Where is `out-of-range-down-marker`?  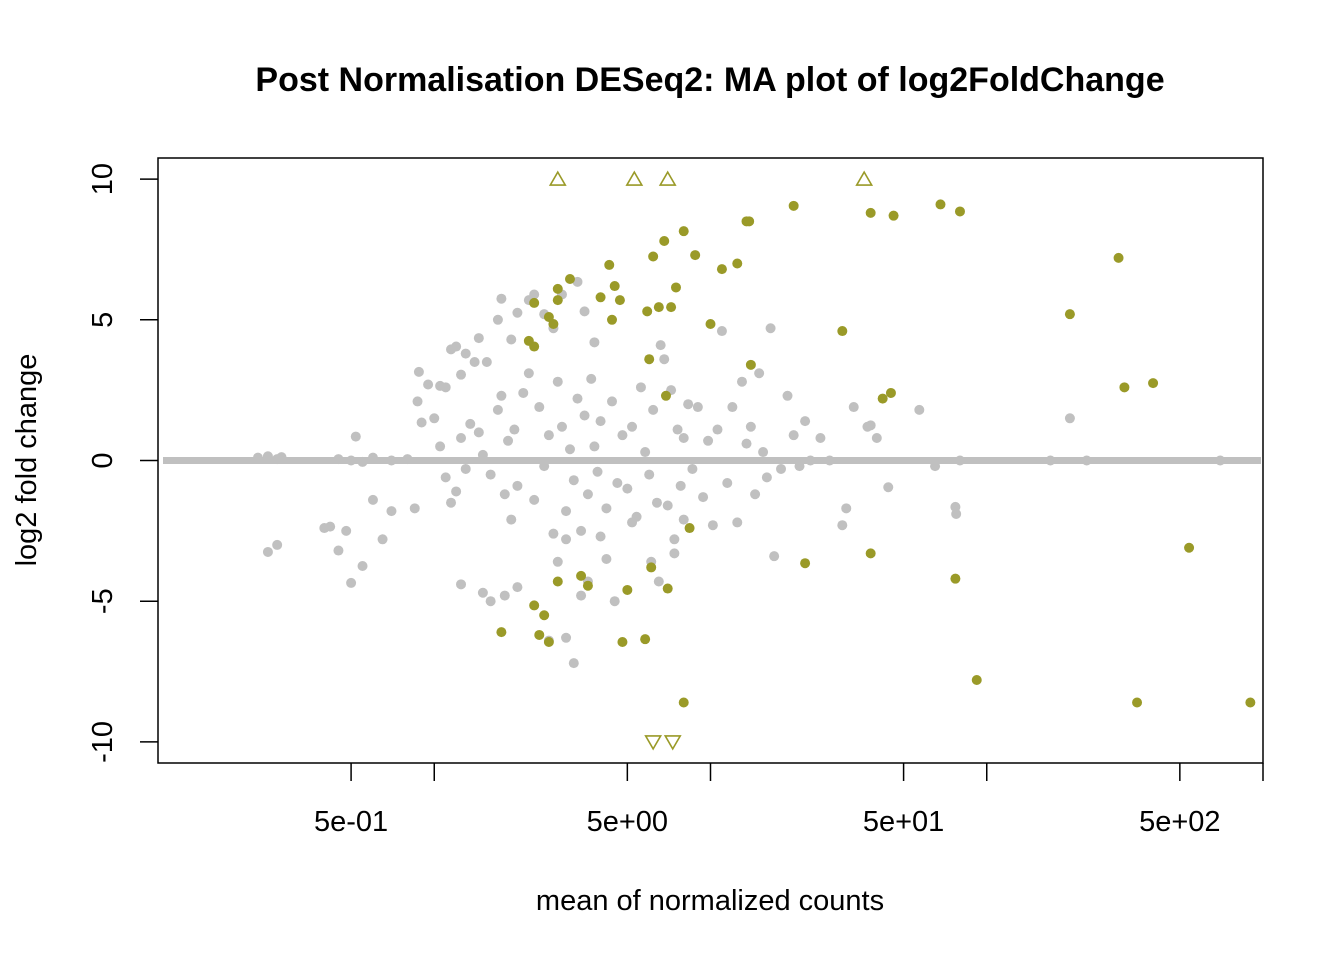 out-of-range-down-marker is located at coordinates (672, 743).